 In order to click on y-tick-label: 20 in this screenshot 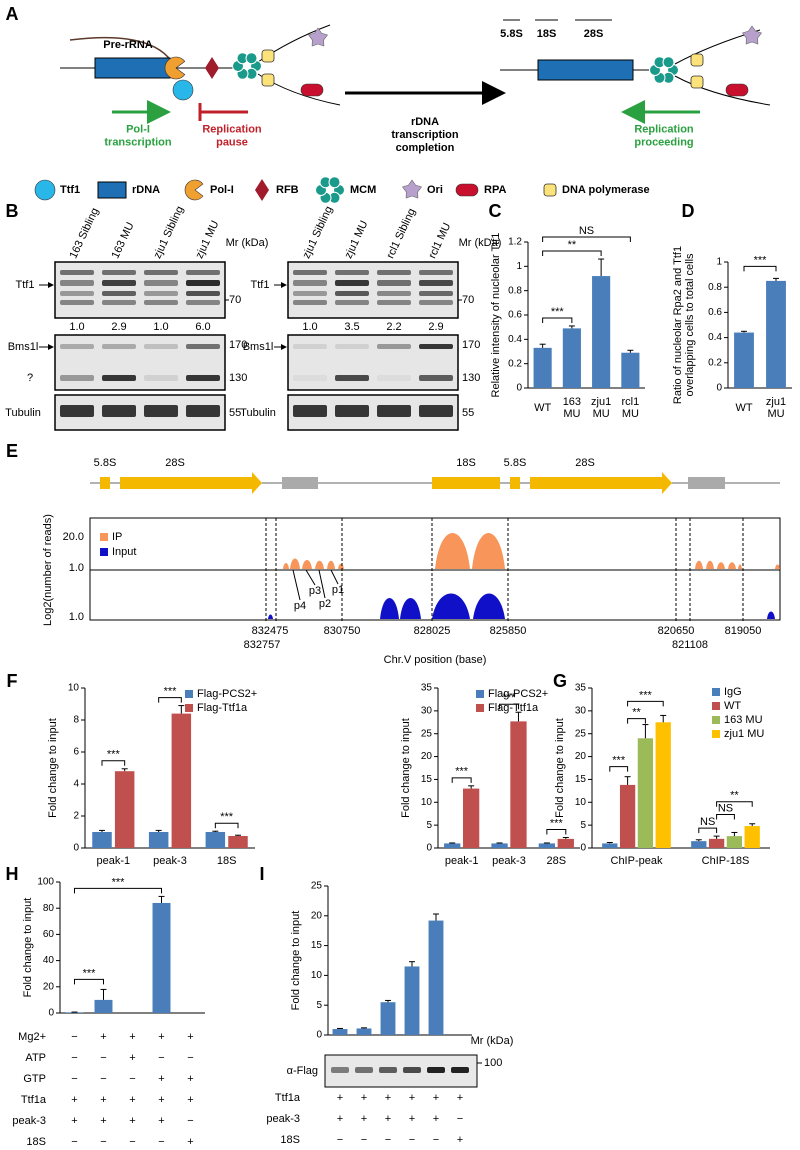, I will do `click(581, 756)`.